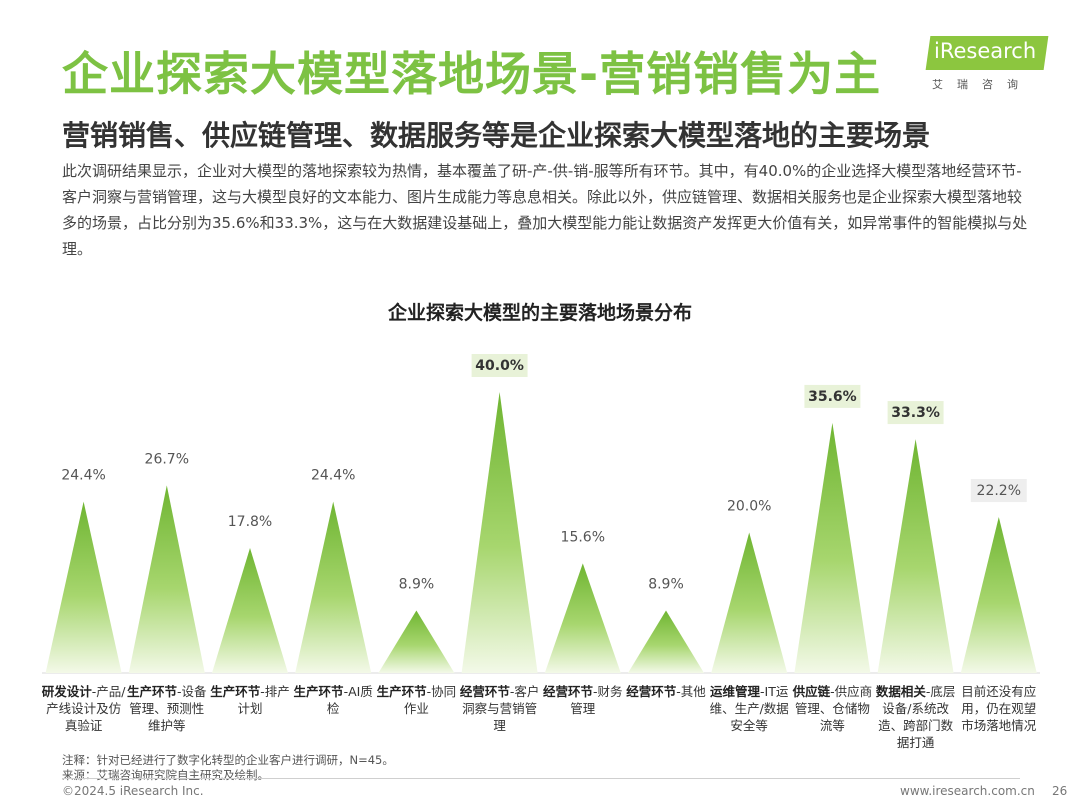  What do you see at coordinates (749, 708) in the screenshot?
I see `category-label-9: 运维管理-IT运维、生产/数据安全等` at bounding box center [749, 708].